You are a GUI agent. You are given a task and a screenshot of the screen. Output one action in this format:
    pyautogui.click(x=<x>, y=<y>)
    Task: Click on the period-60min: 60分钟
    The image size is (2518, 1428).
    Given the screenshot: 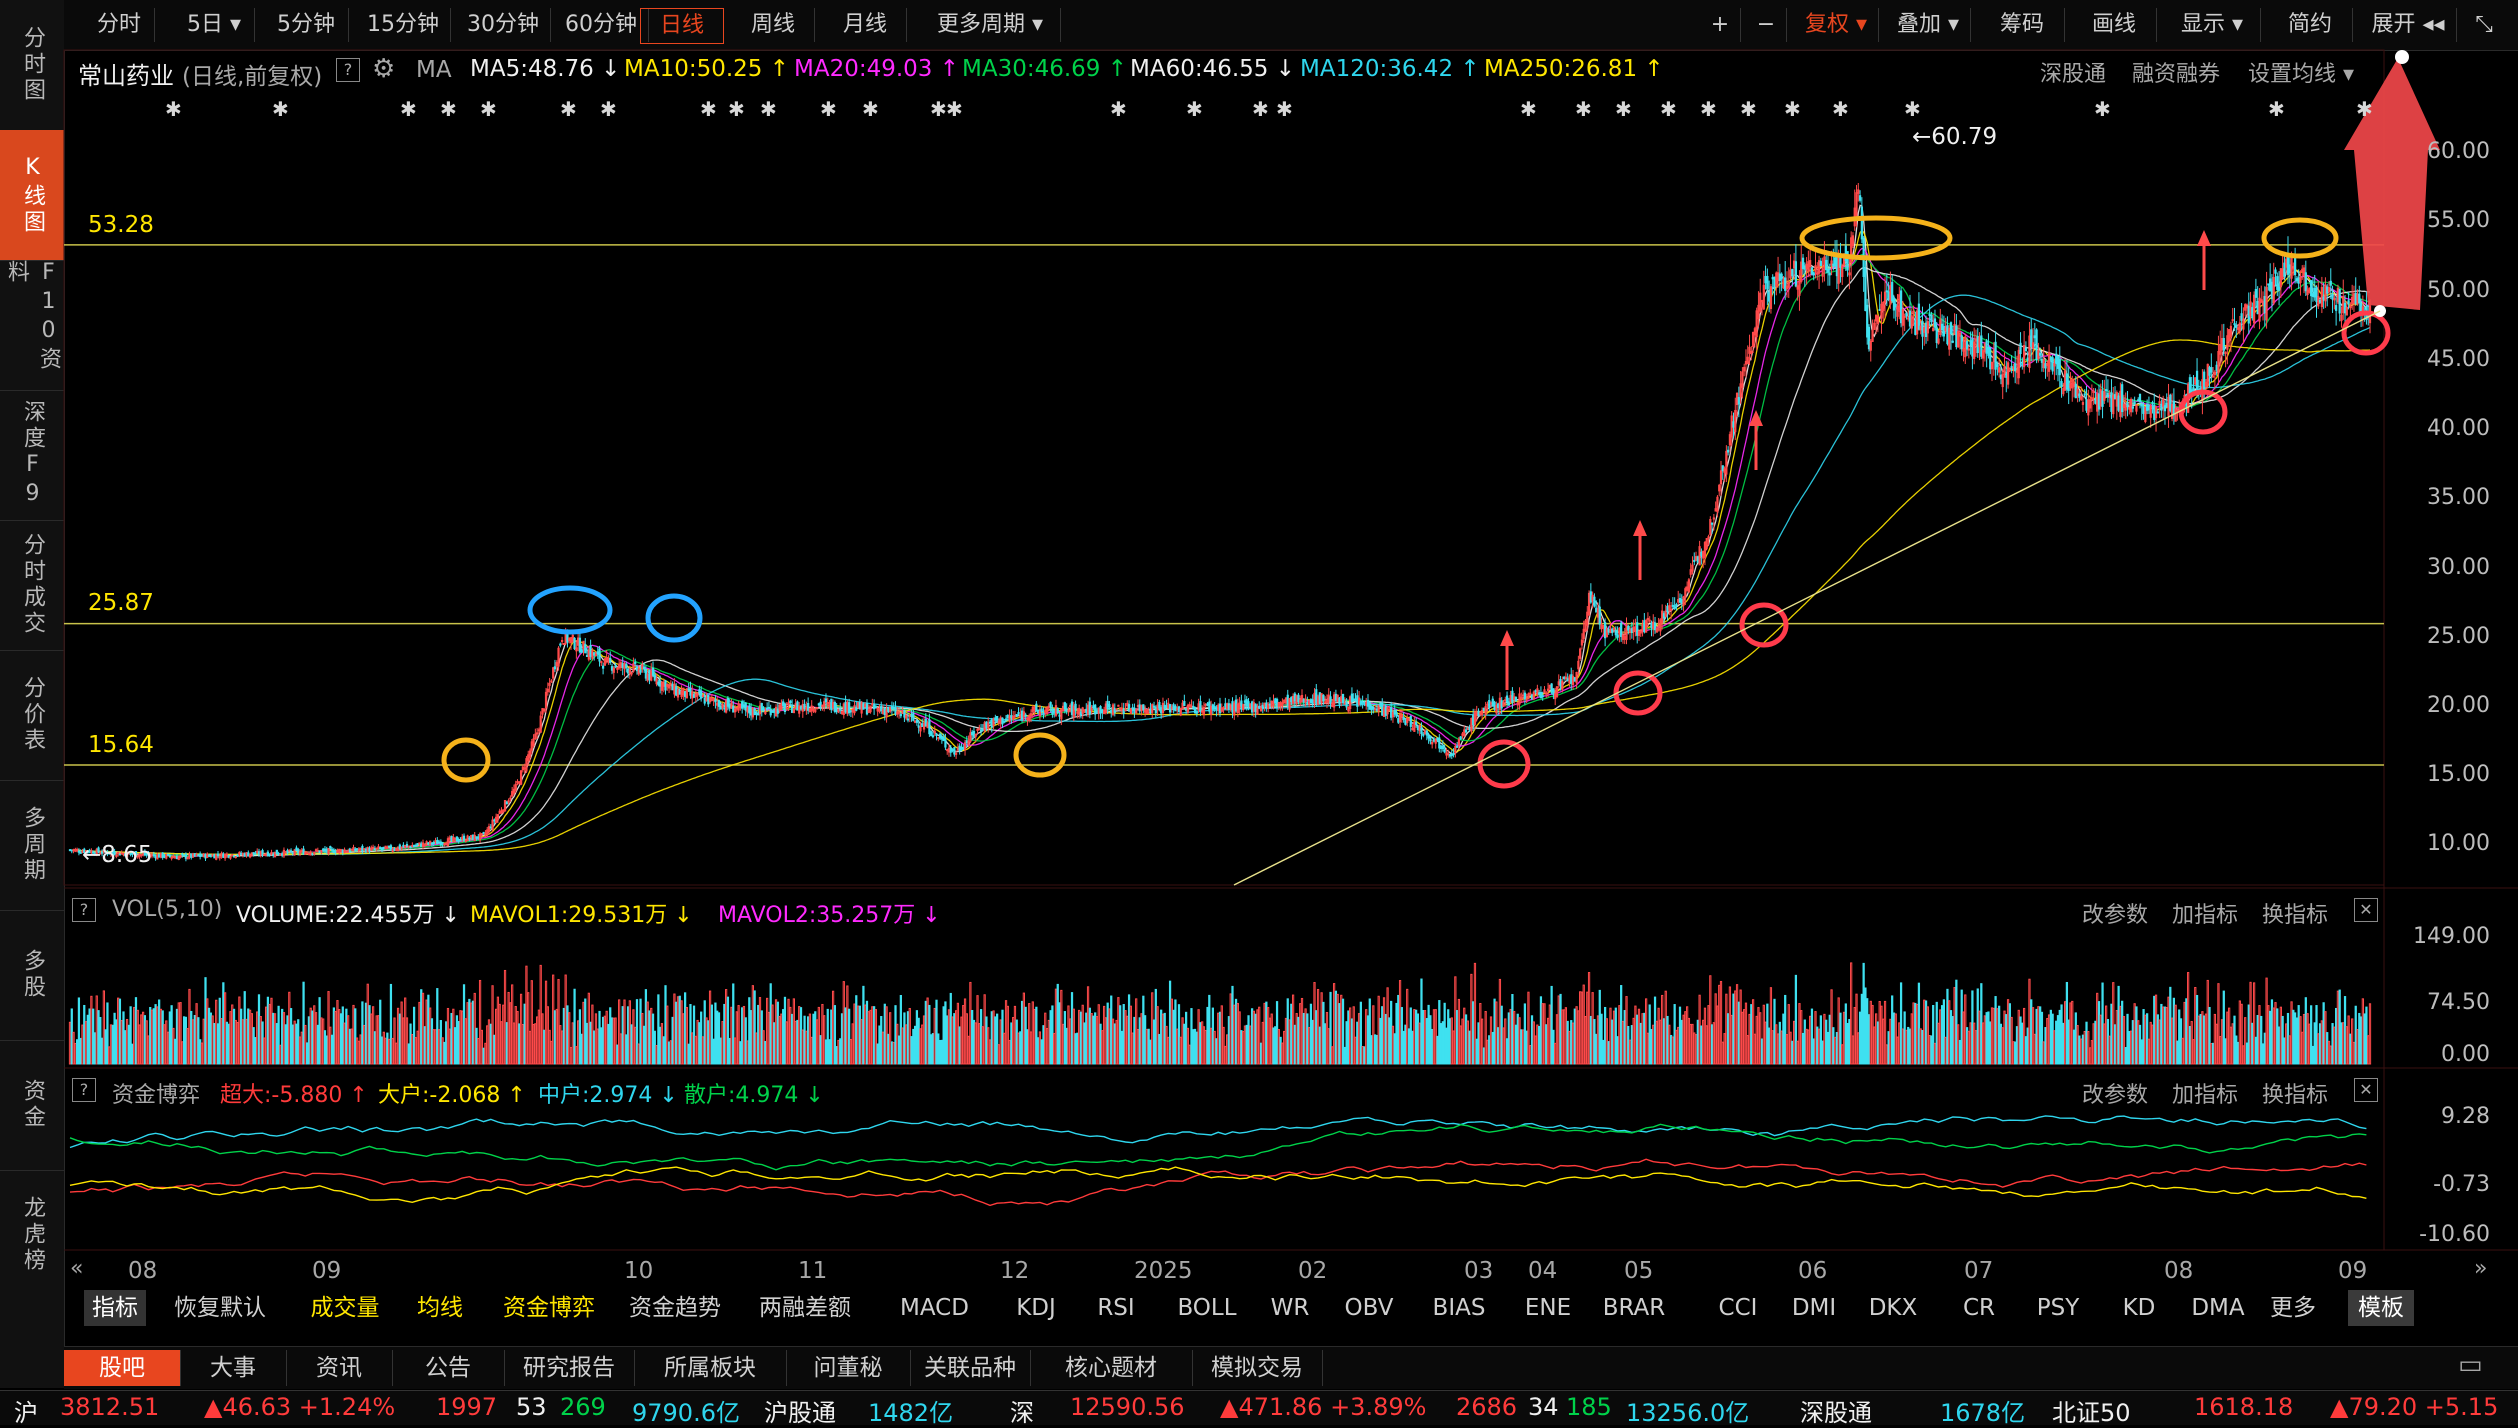 What is the action you would take?
    pyautogui.click(x=601, y=25)
    